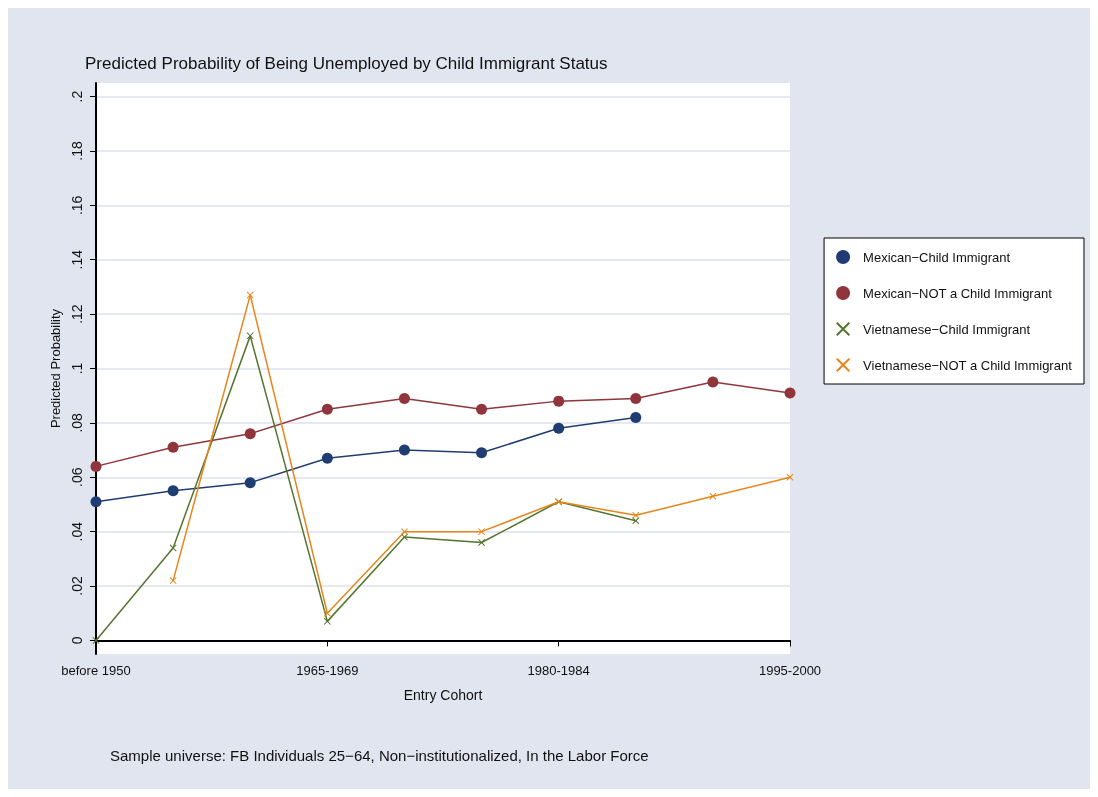  I want to click on x-axis-title: Entry Cohort, so click(443, 695).